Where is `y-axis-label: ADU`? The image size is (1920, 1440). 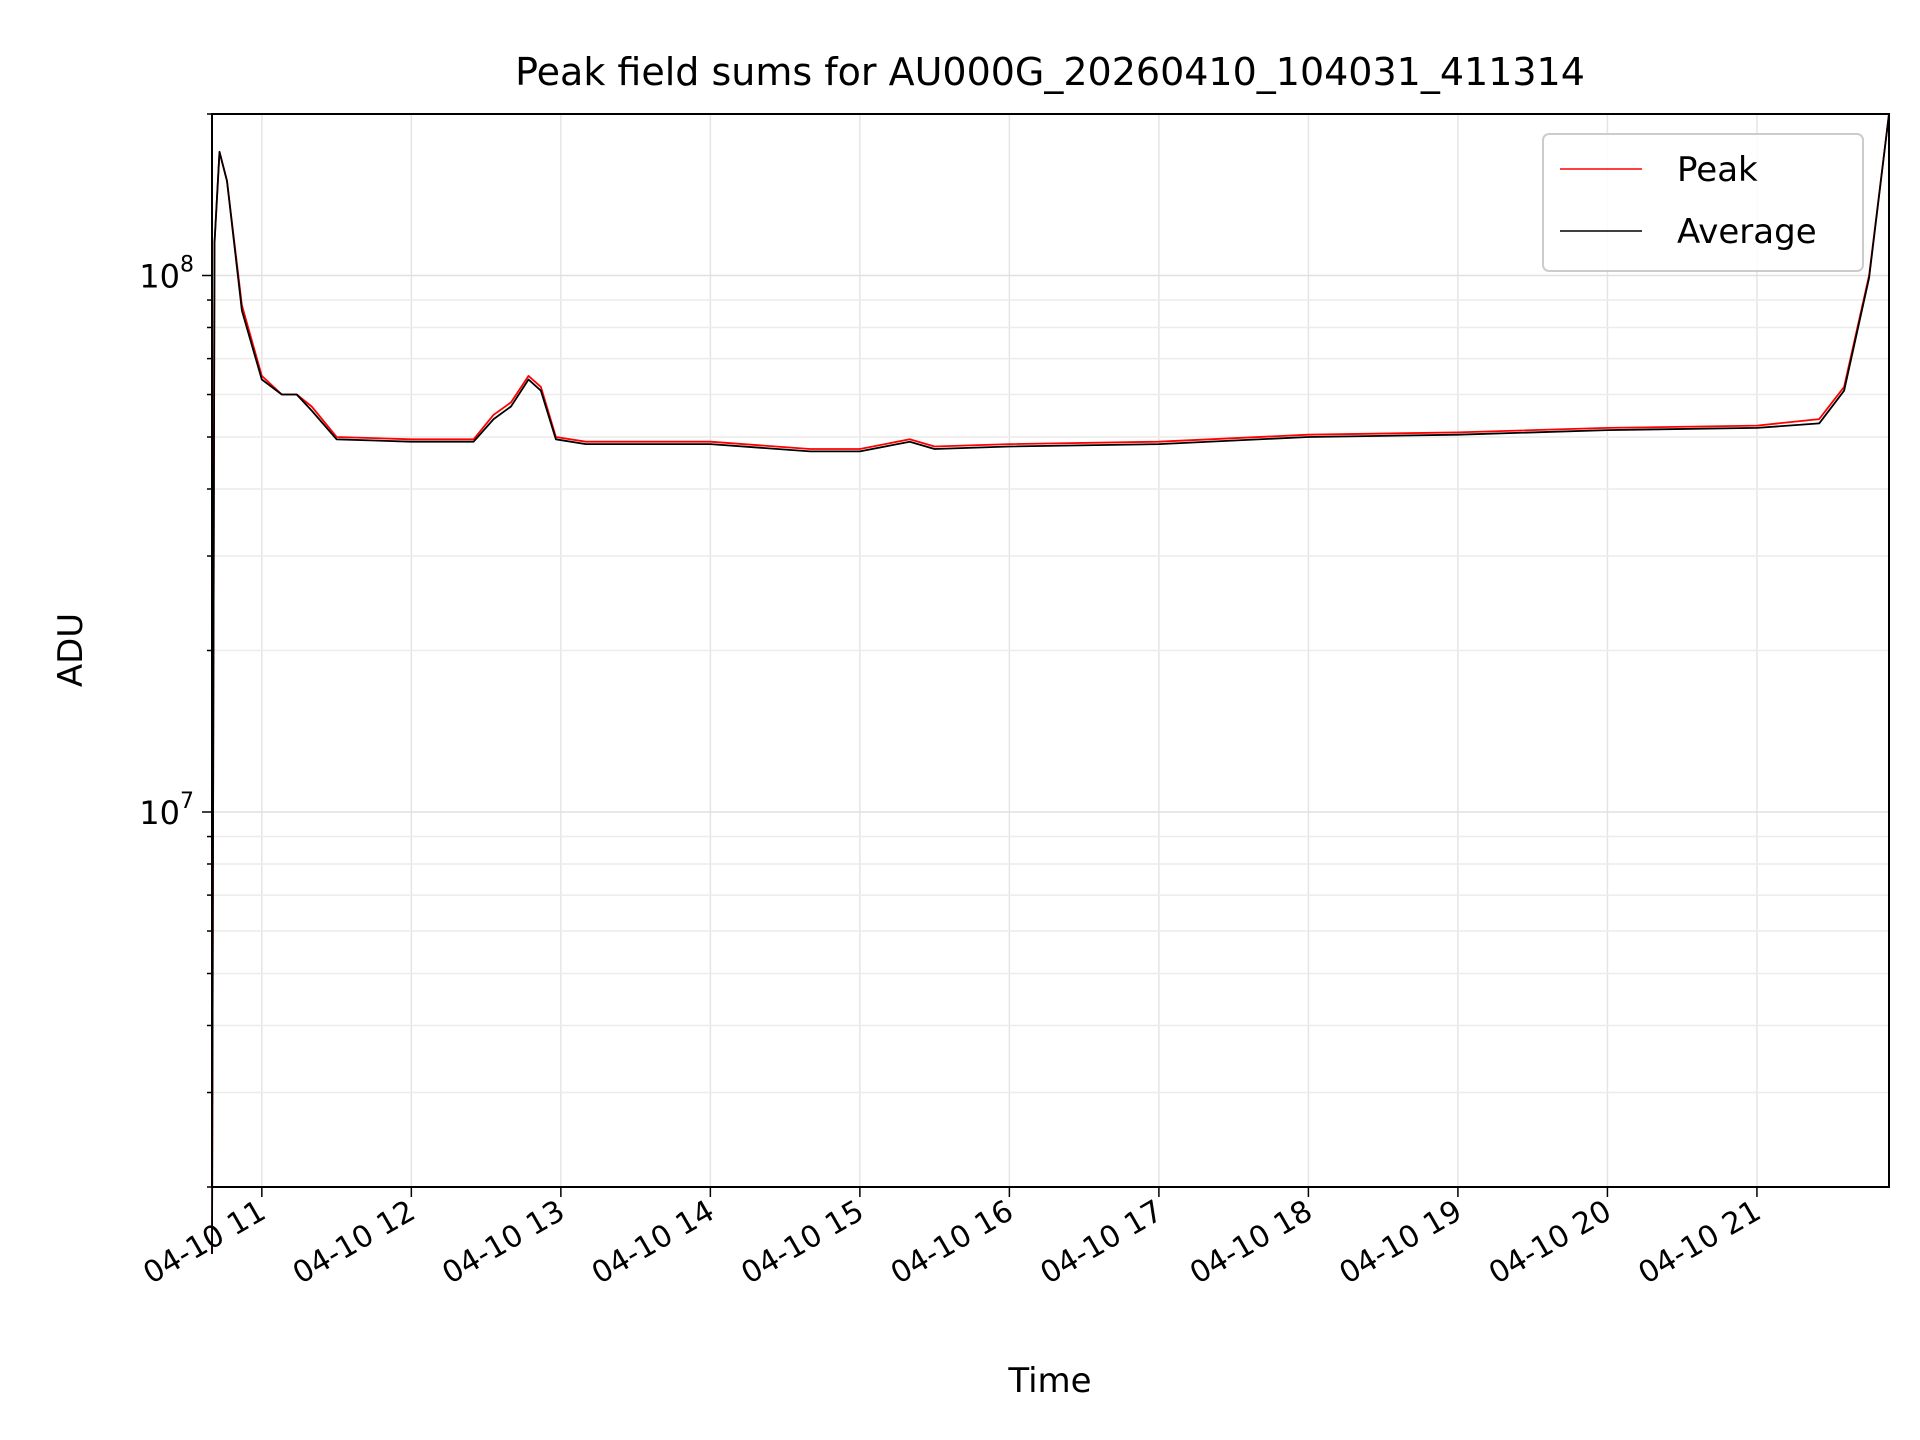 y-axis-label: ADU is located at coordinates (71, 650).